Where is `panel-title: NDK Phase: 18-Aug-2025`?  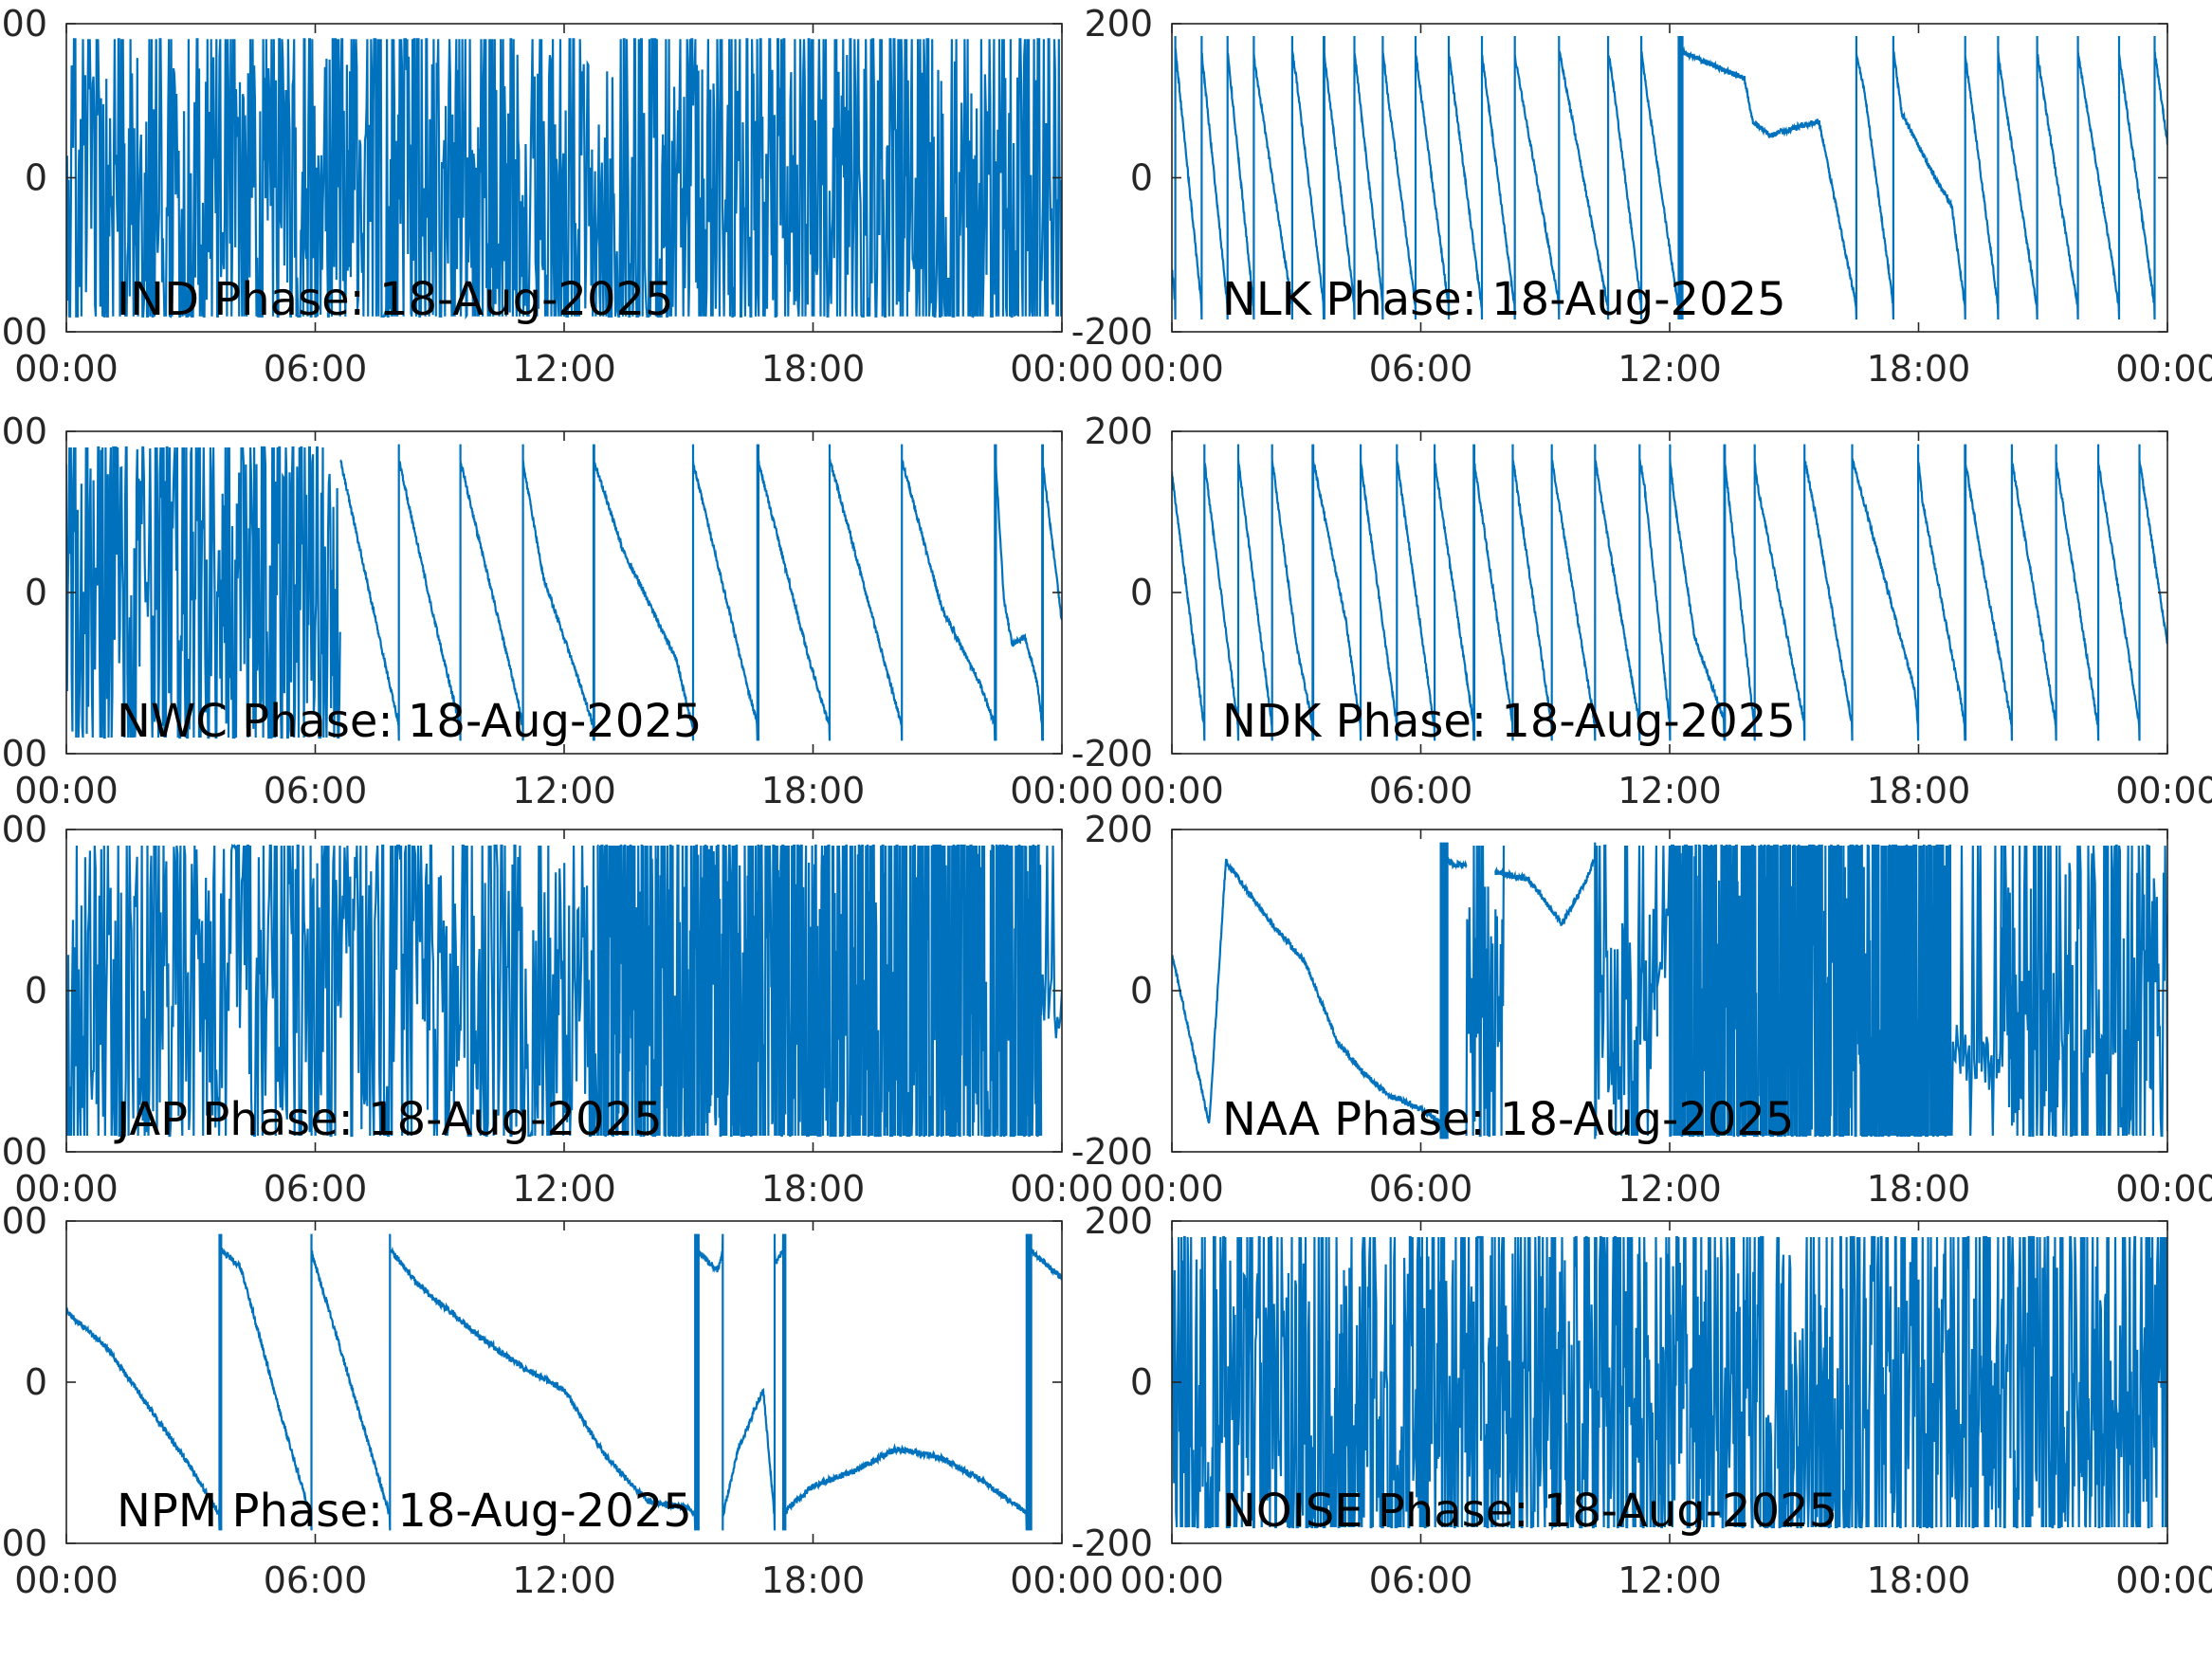
panel-title: NDK Phase: 18-Aug-2025 is located at coordinates (1509, 721).